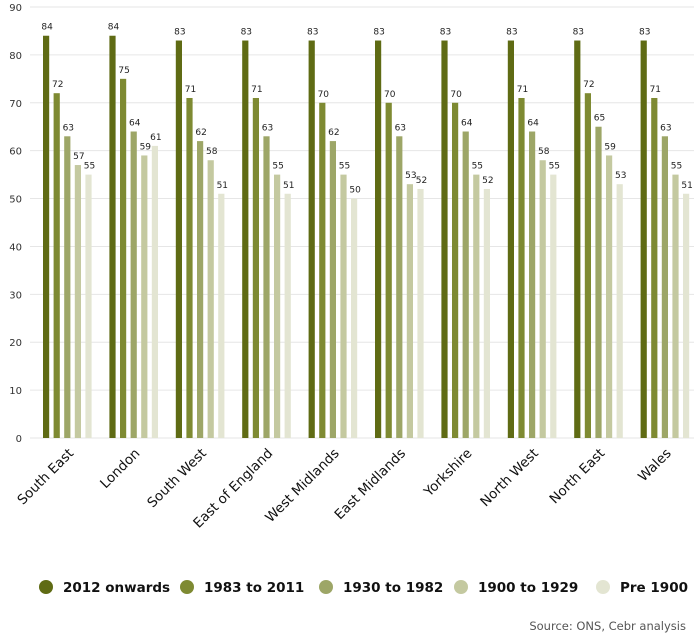  Describe the element at coordinates (599, 119) in the screenshot. I see `data-label: 65` at that location.